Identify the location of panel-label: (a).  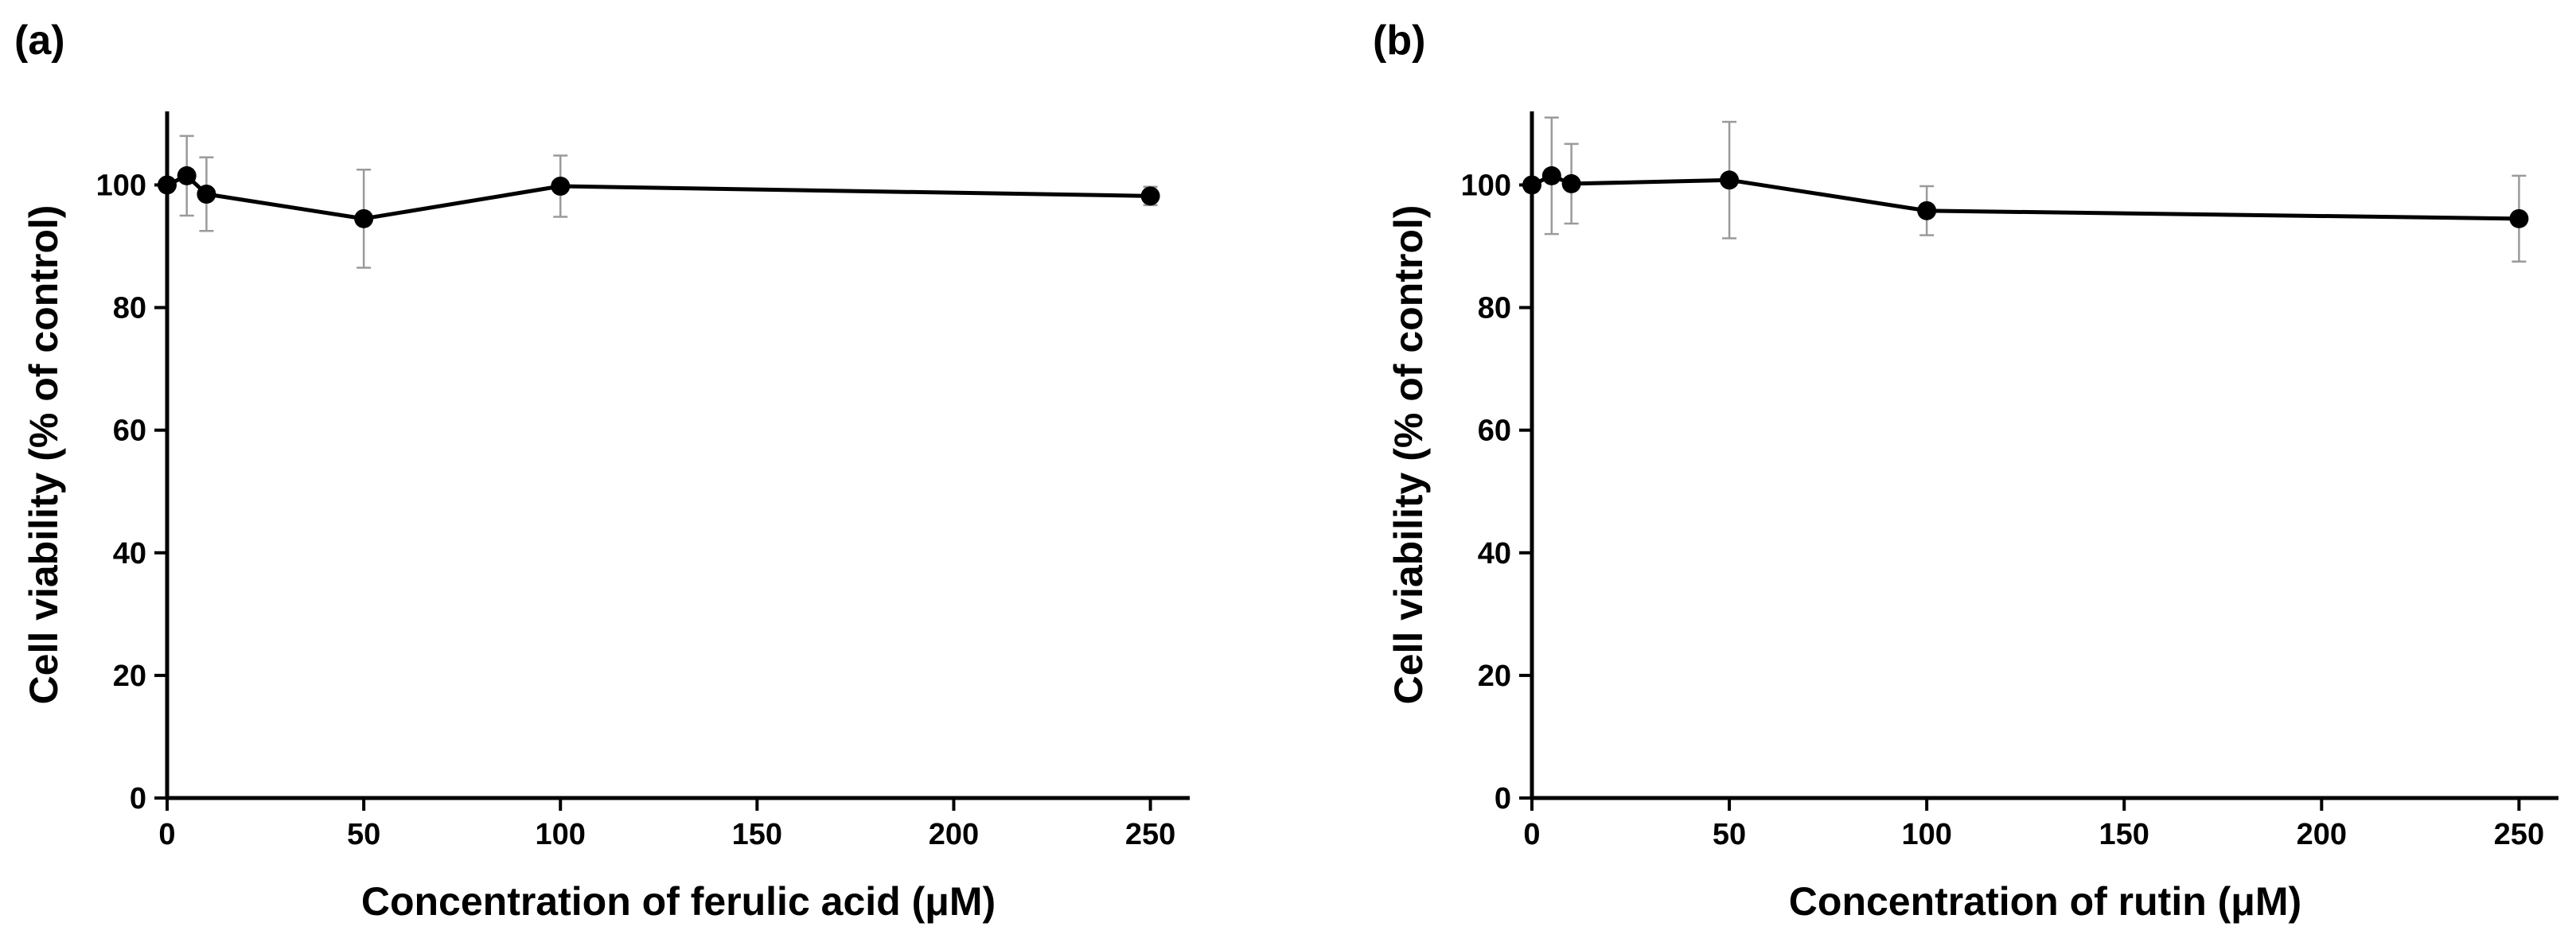
(39, 41).